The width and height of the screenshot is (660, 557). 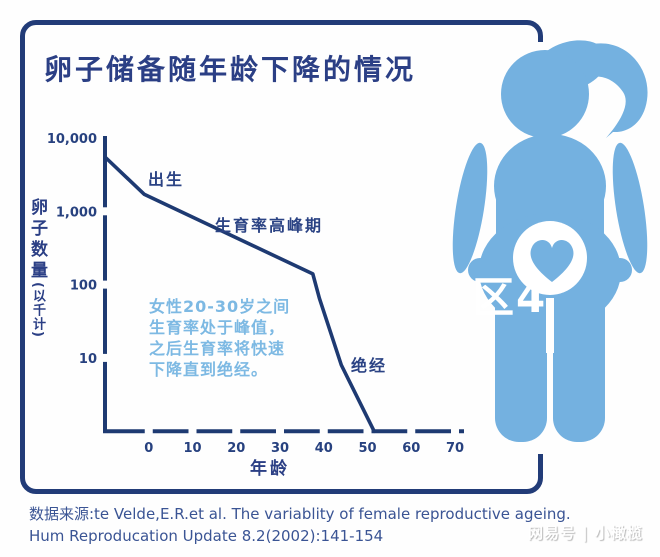 I want to click on annotation-note-block: 女性20-30岁之间 生育率处于峰值， 之后生育率将快速 下降直到绝经。, so click(x=219, y=338).